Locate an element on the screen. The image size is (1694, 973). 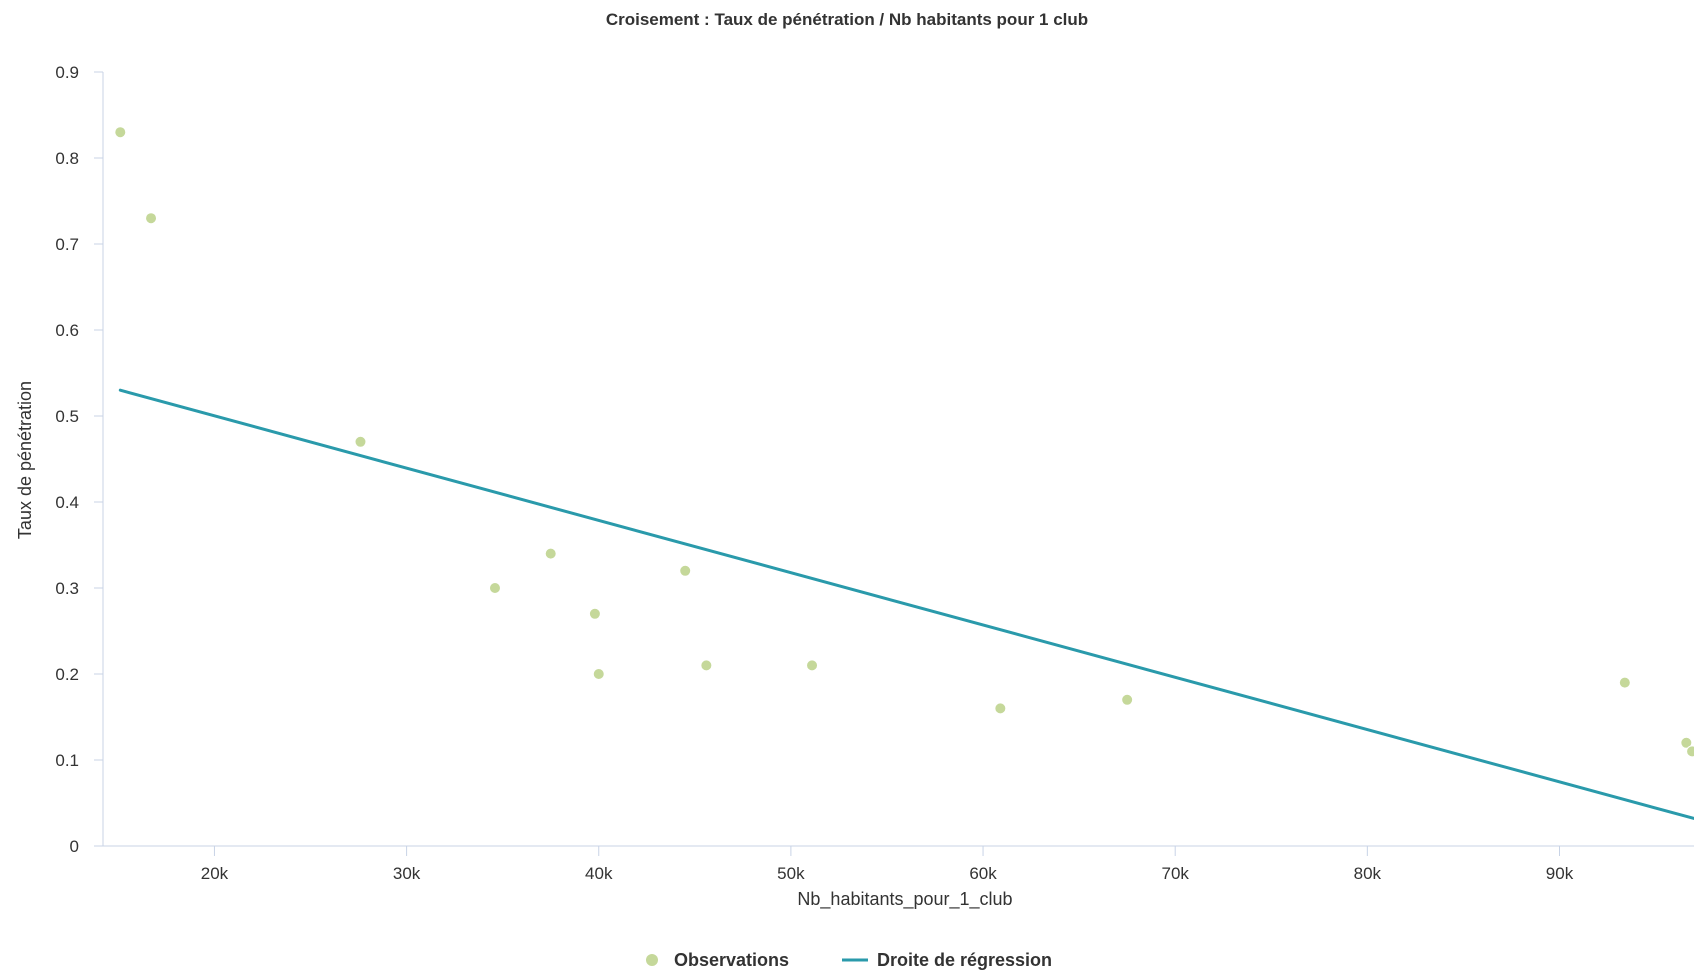
y-tick-label: 0.2 is located at coordinates (67, 674).